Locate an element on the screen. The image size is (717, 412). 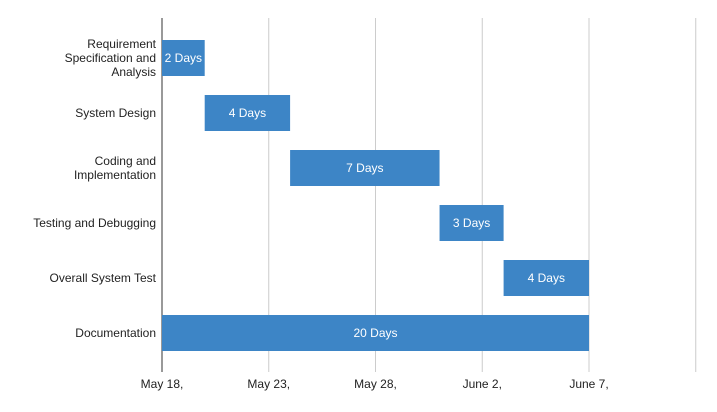
task-name-label: Coding and Implementation is located at coordinates (115, 168).